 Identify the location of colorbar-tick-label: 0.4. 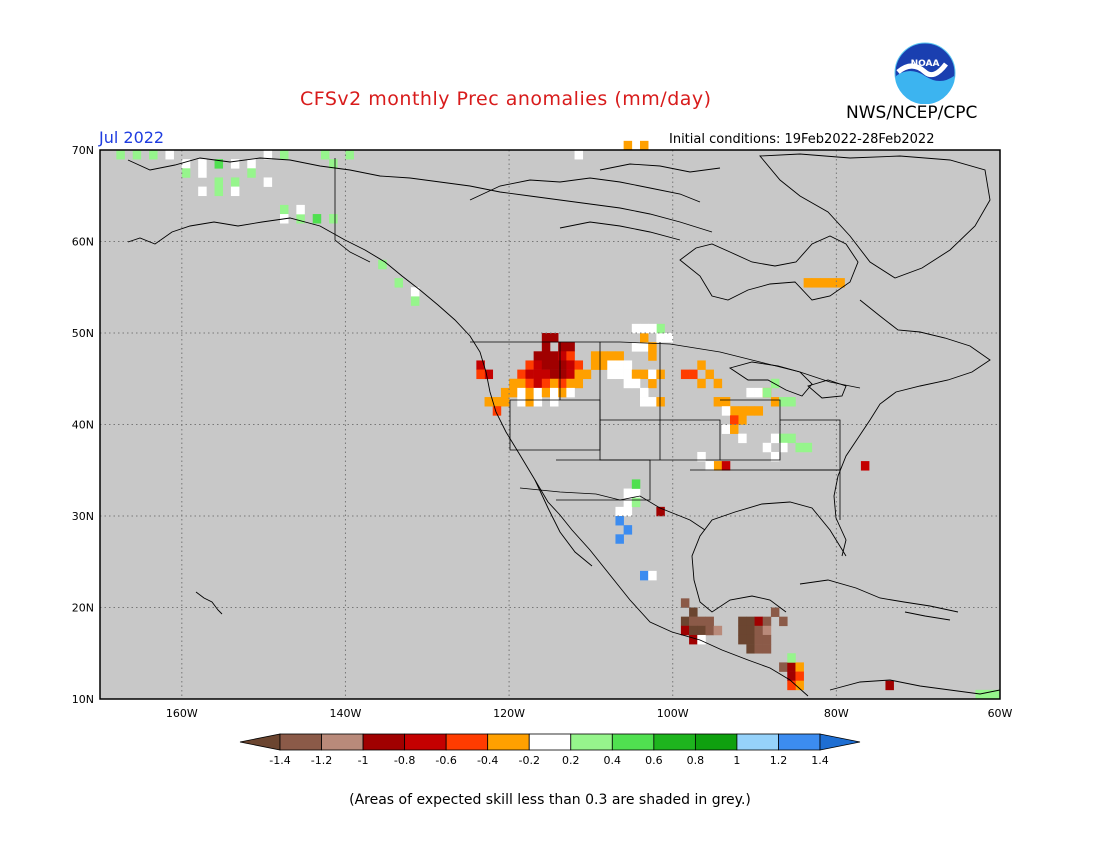
(613, 760).